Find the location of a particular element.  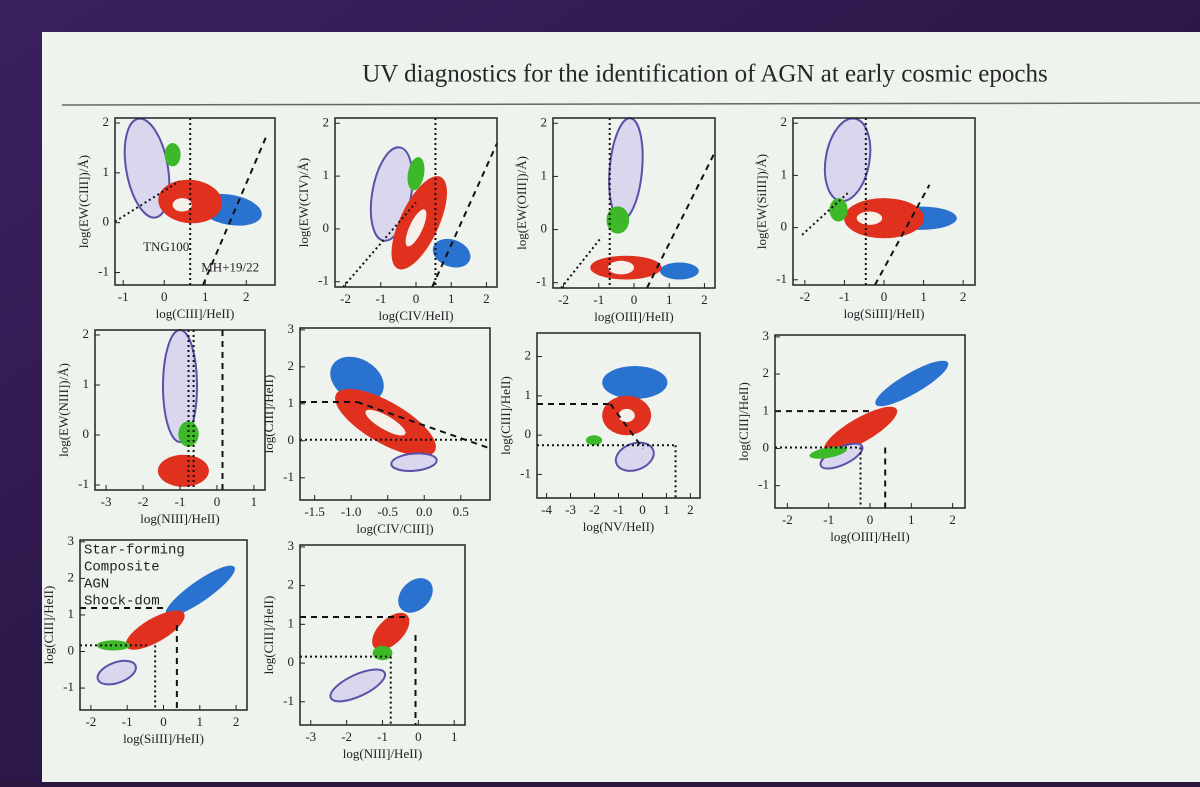

annotation: TNG100 is located at coordinates (166, 246).